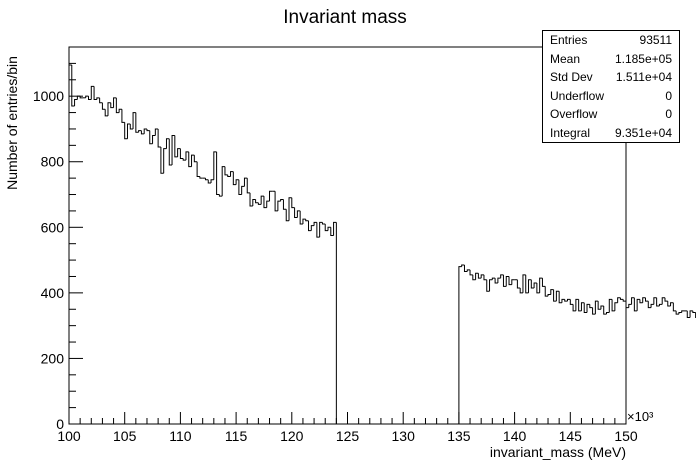 The image size is (696, 472). Describe the element at coordinates (558, 452) in the screenshot. I see `x-axis-label: invariant_mass (MeV)` at that location.